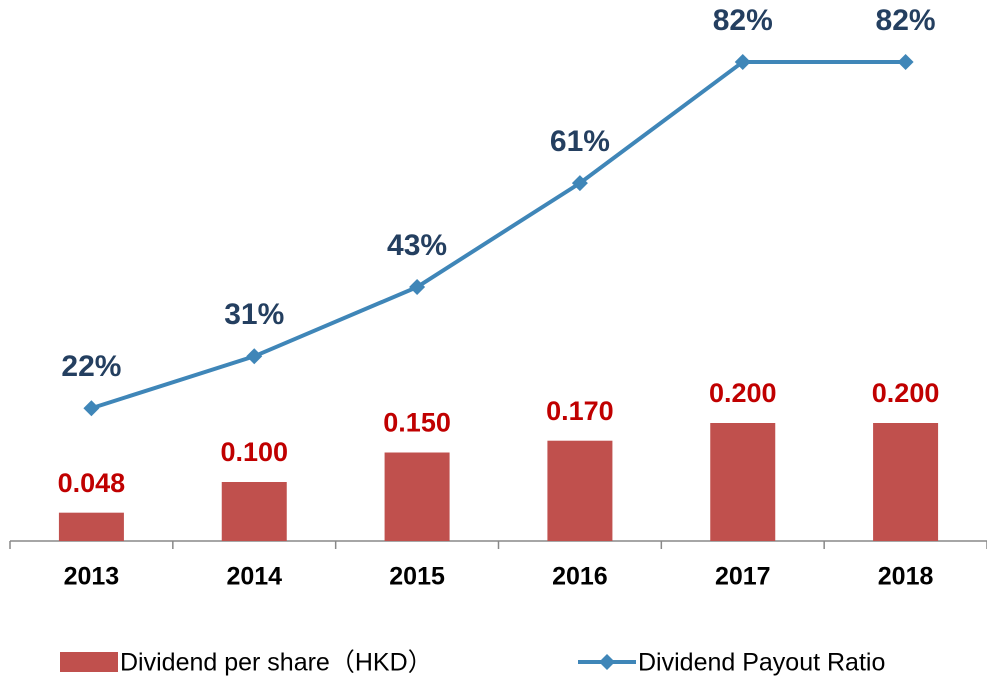 The height and width of the screenshot is (685, 987). What do you see at coordinates (761, 663) in the screenshot?
I see `legend-label: Dividend Payout Ratio` at bounding box center [761, 663].